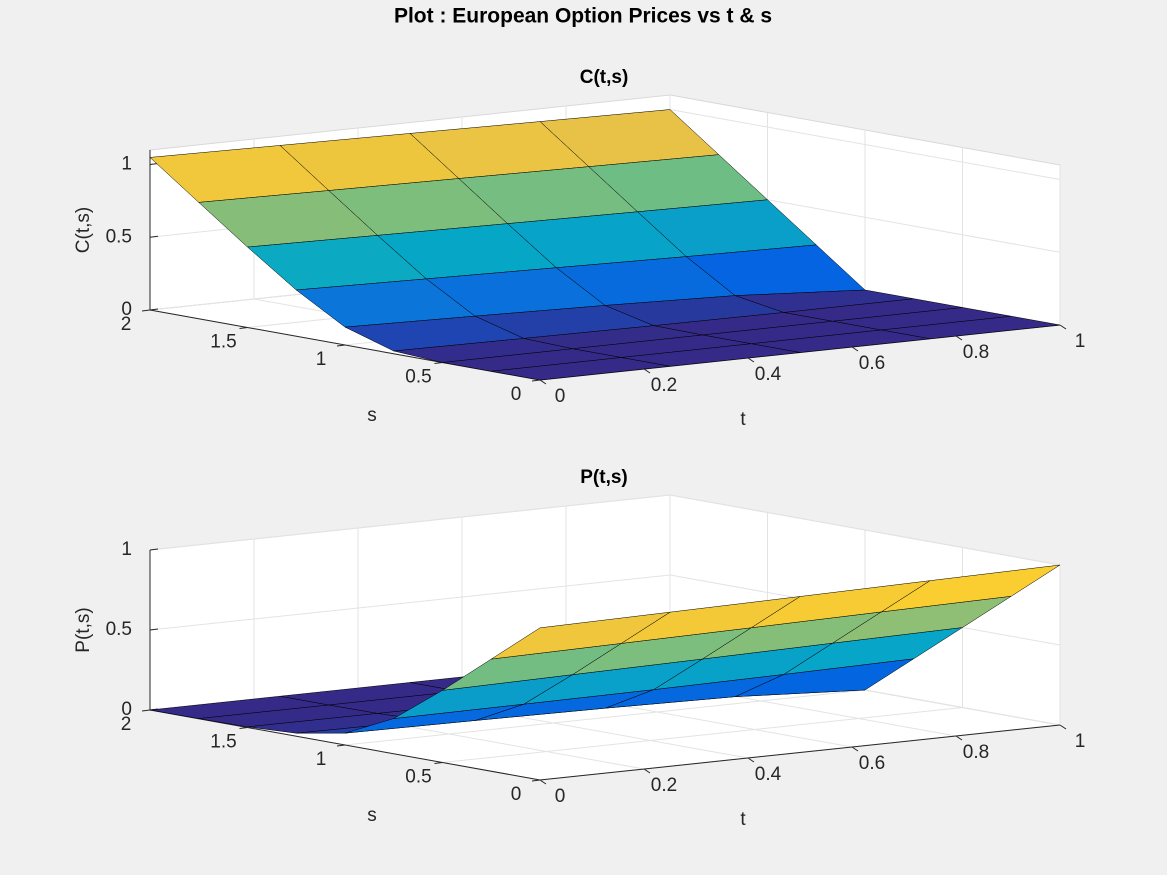 Image resolution: width=1167 pixels, height=875 pixels. Describe the element at coordinates (604, 477) in the screenshot. I see `chart-title: P(t,s)` at that location.